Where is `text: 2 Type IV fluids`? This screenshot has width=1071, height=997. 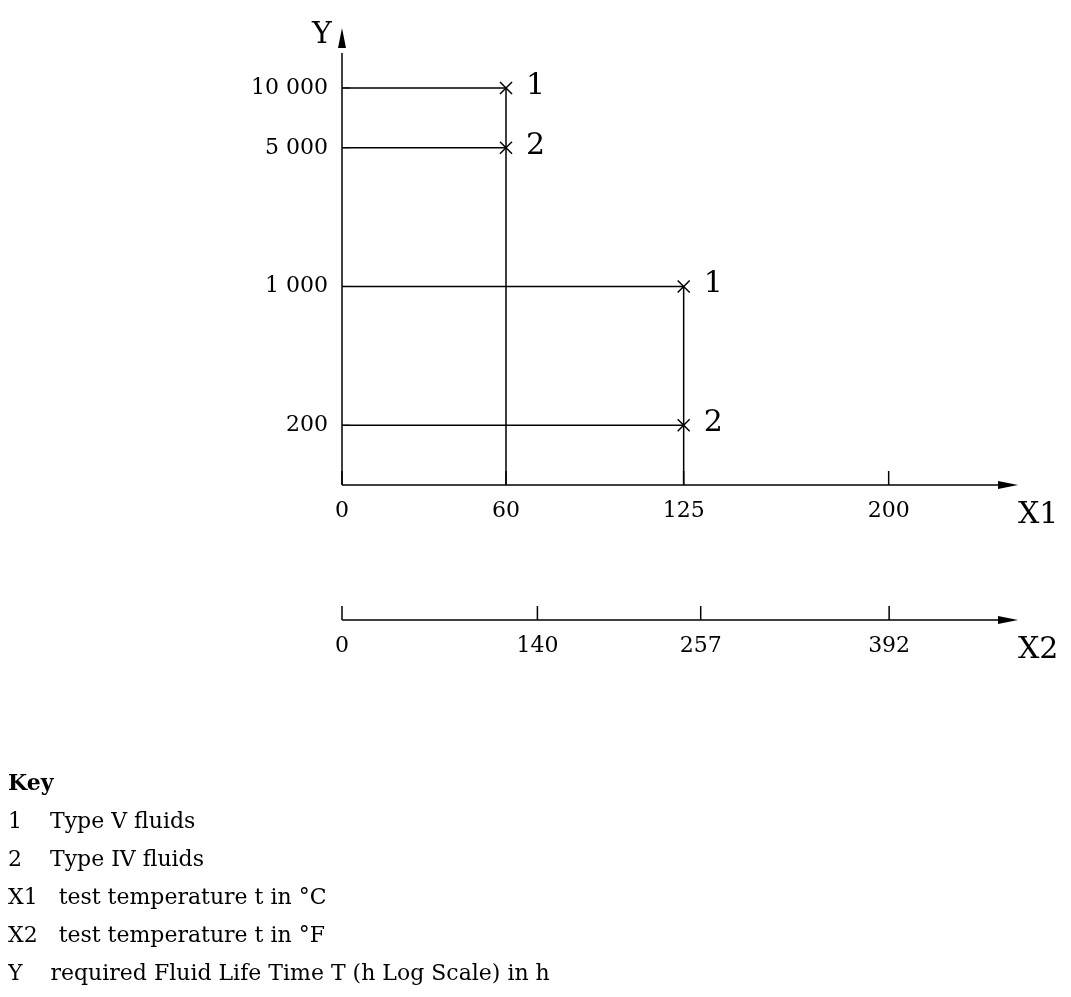 text: 2 Type IV fluids is located at coordinates (106, 858).